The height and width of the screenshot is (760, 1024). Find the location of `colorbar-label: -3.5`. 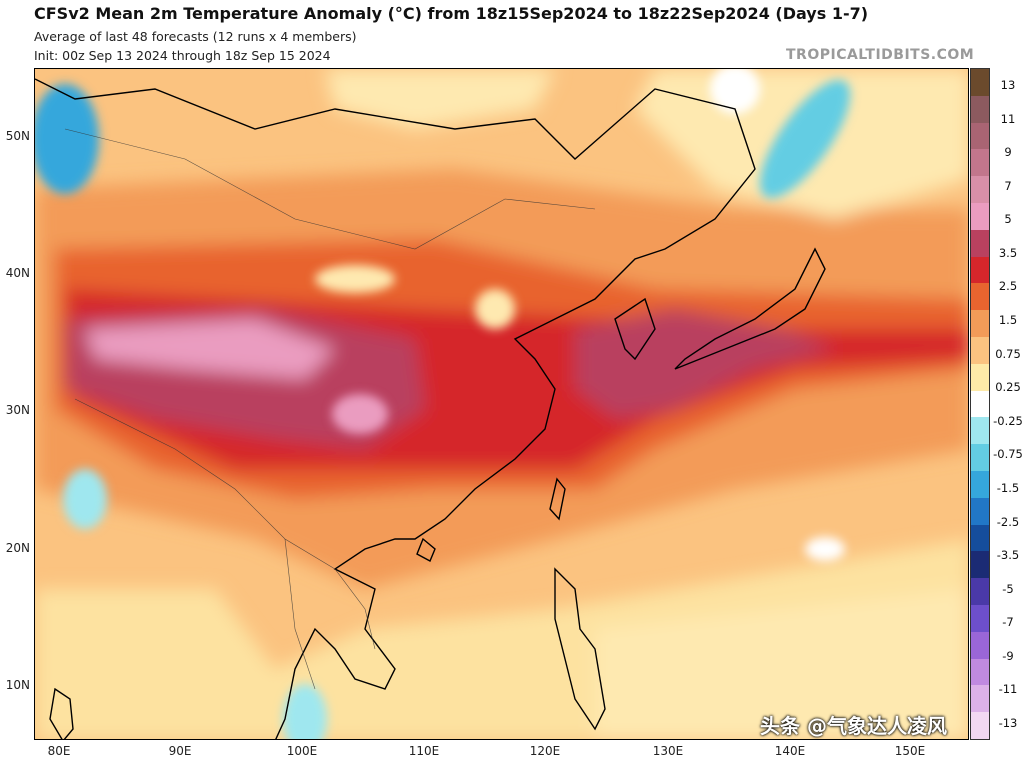

colorbar-label: -3.5 is located at coordinates (1008, 555).